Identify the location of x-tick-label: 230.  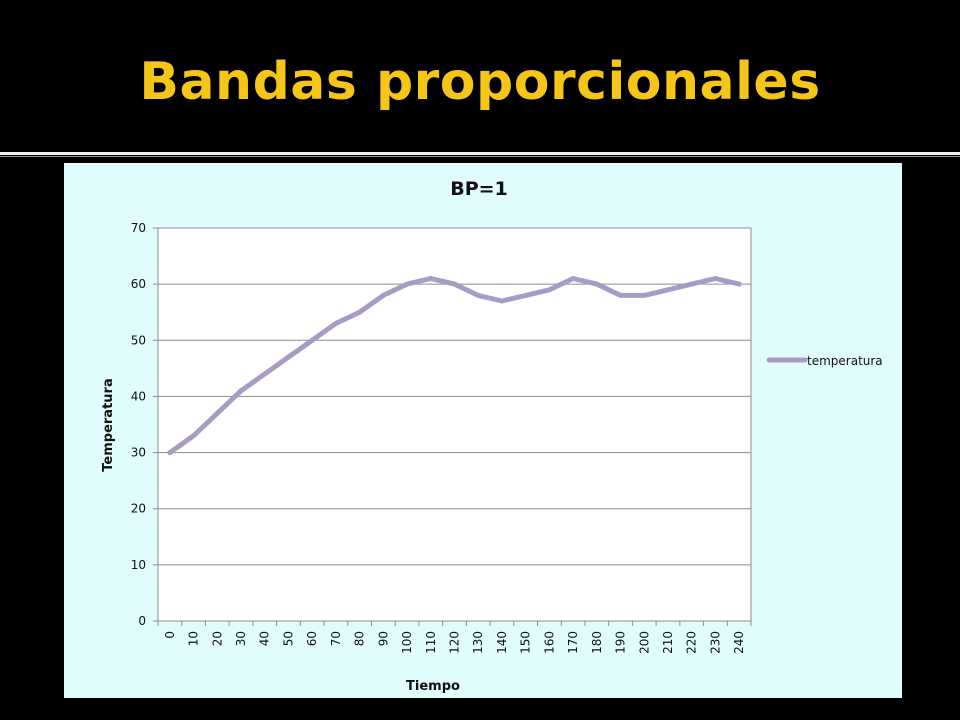
(715, 642).